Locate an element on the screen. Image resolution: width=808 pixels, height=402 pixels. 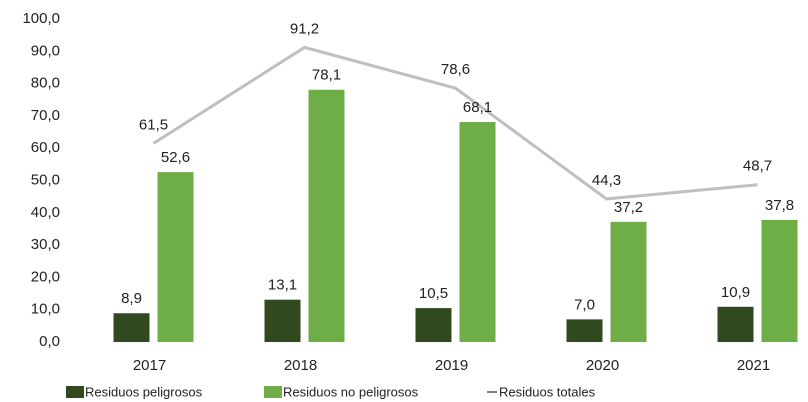
data-label: 8,9 is located at coordinates (131, 298).